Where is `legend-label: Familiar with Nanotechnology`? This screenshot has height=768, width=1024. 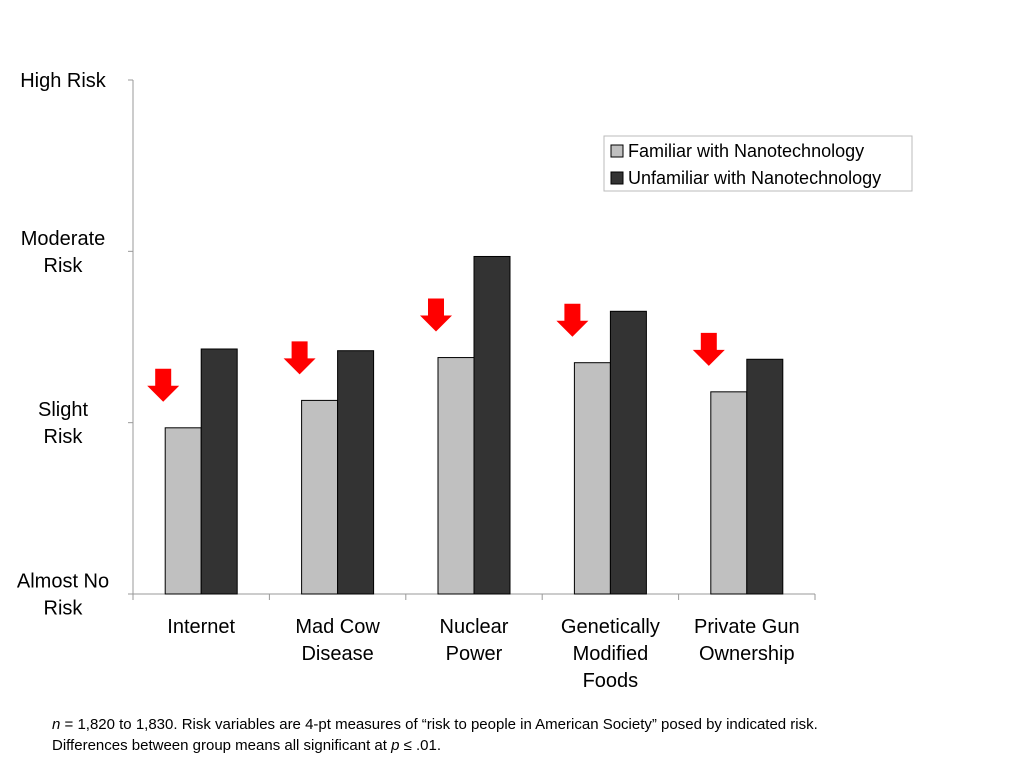
legend-label: Familiar with Nanotechnology is located at coordinates (746, 151).